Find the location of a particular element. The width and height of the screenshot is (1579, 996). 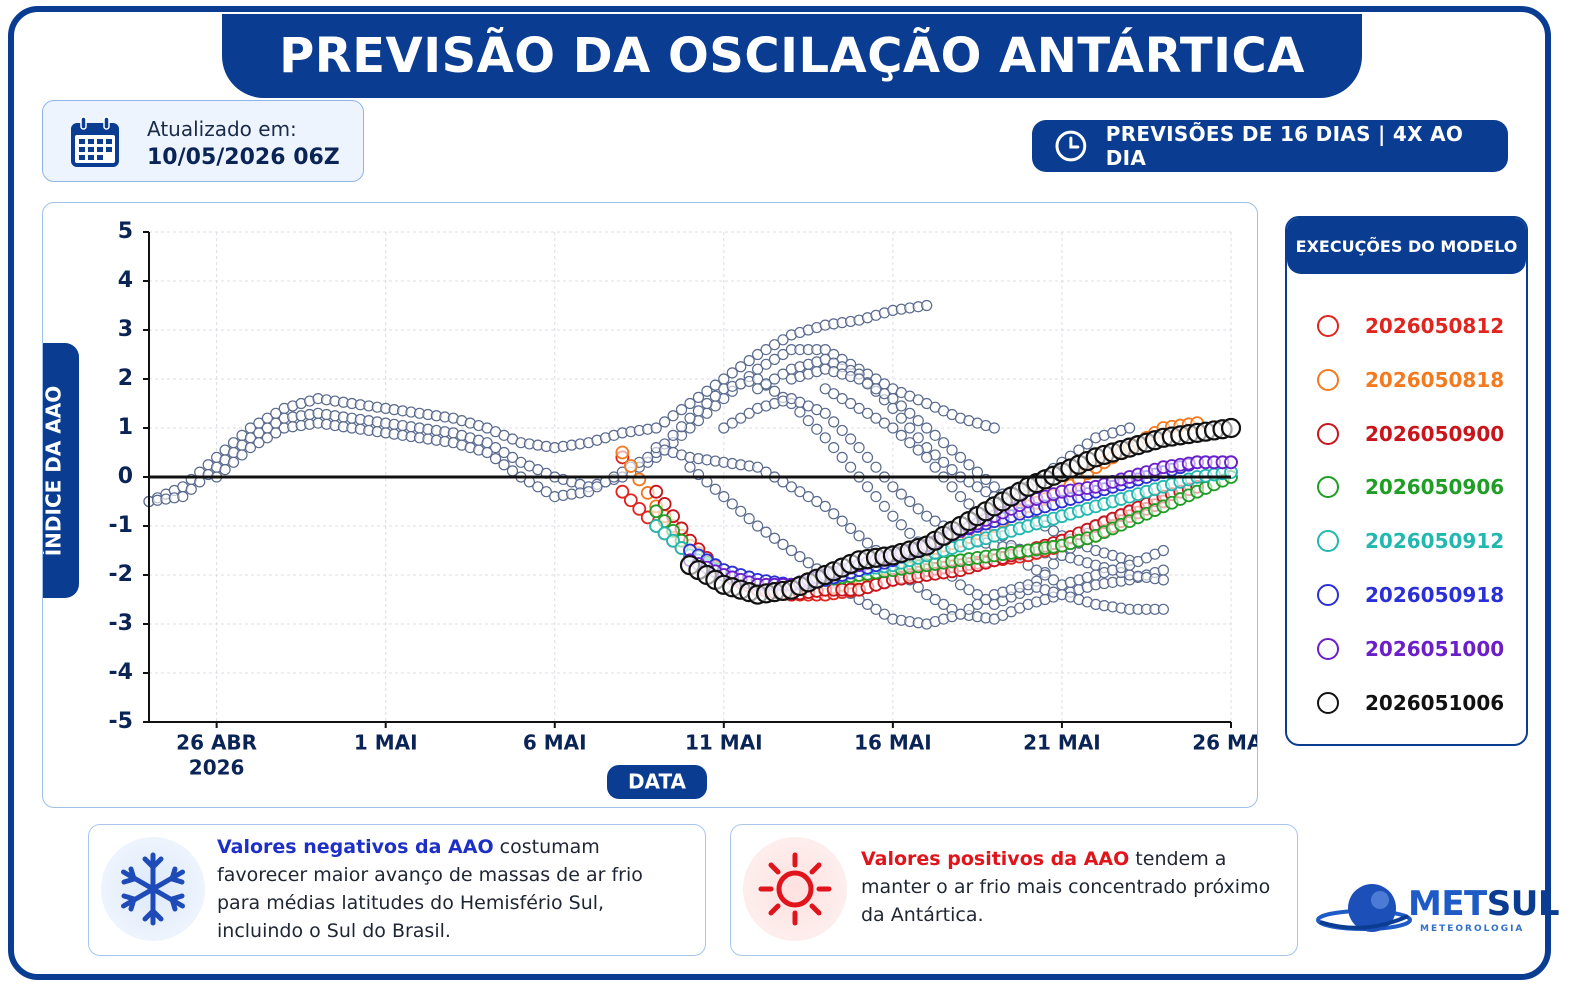

older-member-series is located at coordinates (571, 426).